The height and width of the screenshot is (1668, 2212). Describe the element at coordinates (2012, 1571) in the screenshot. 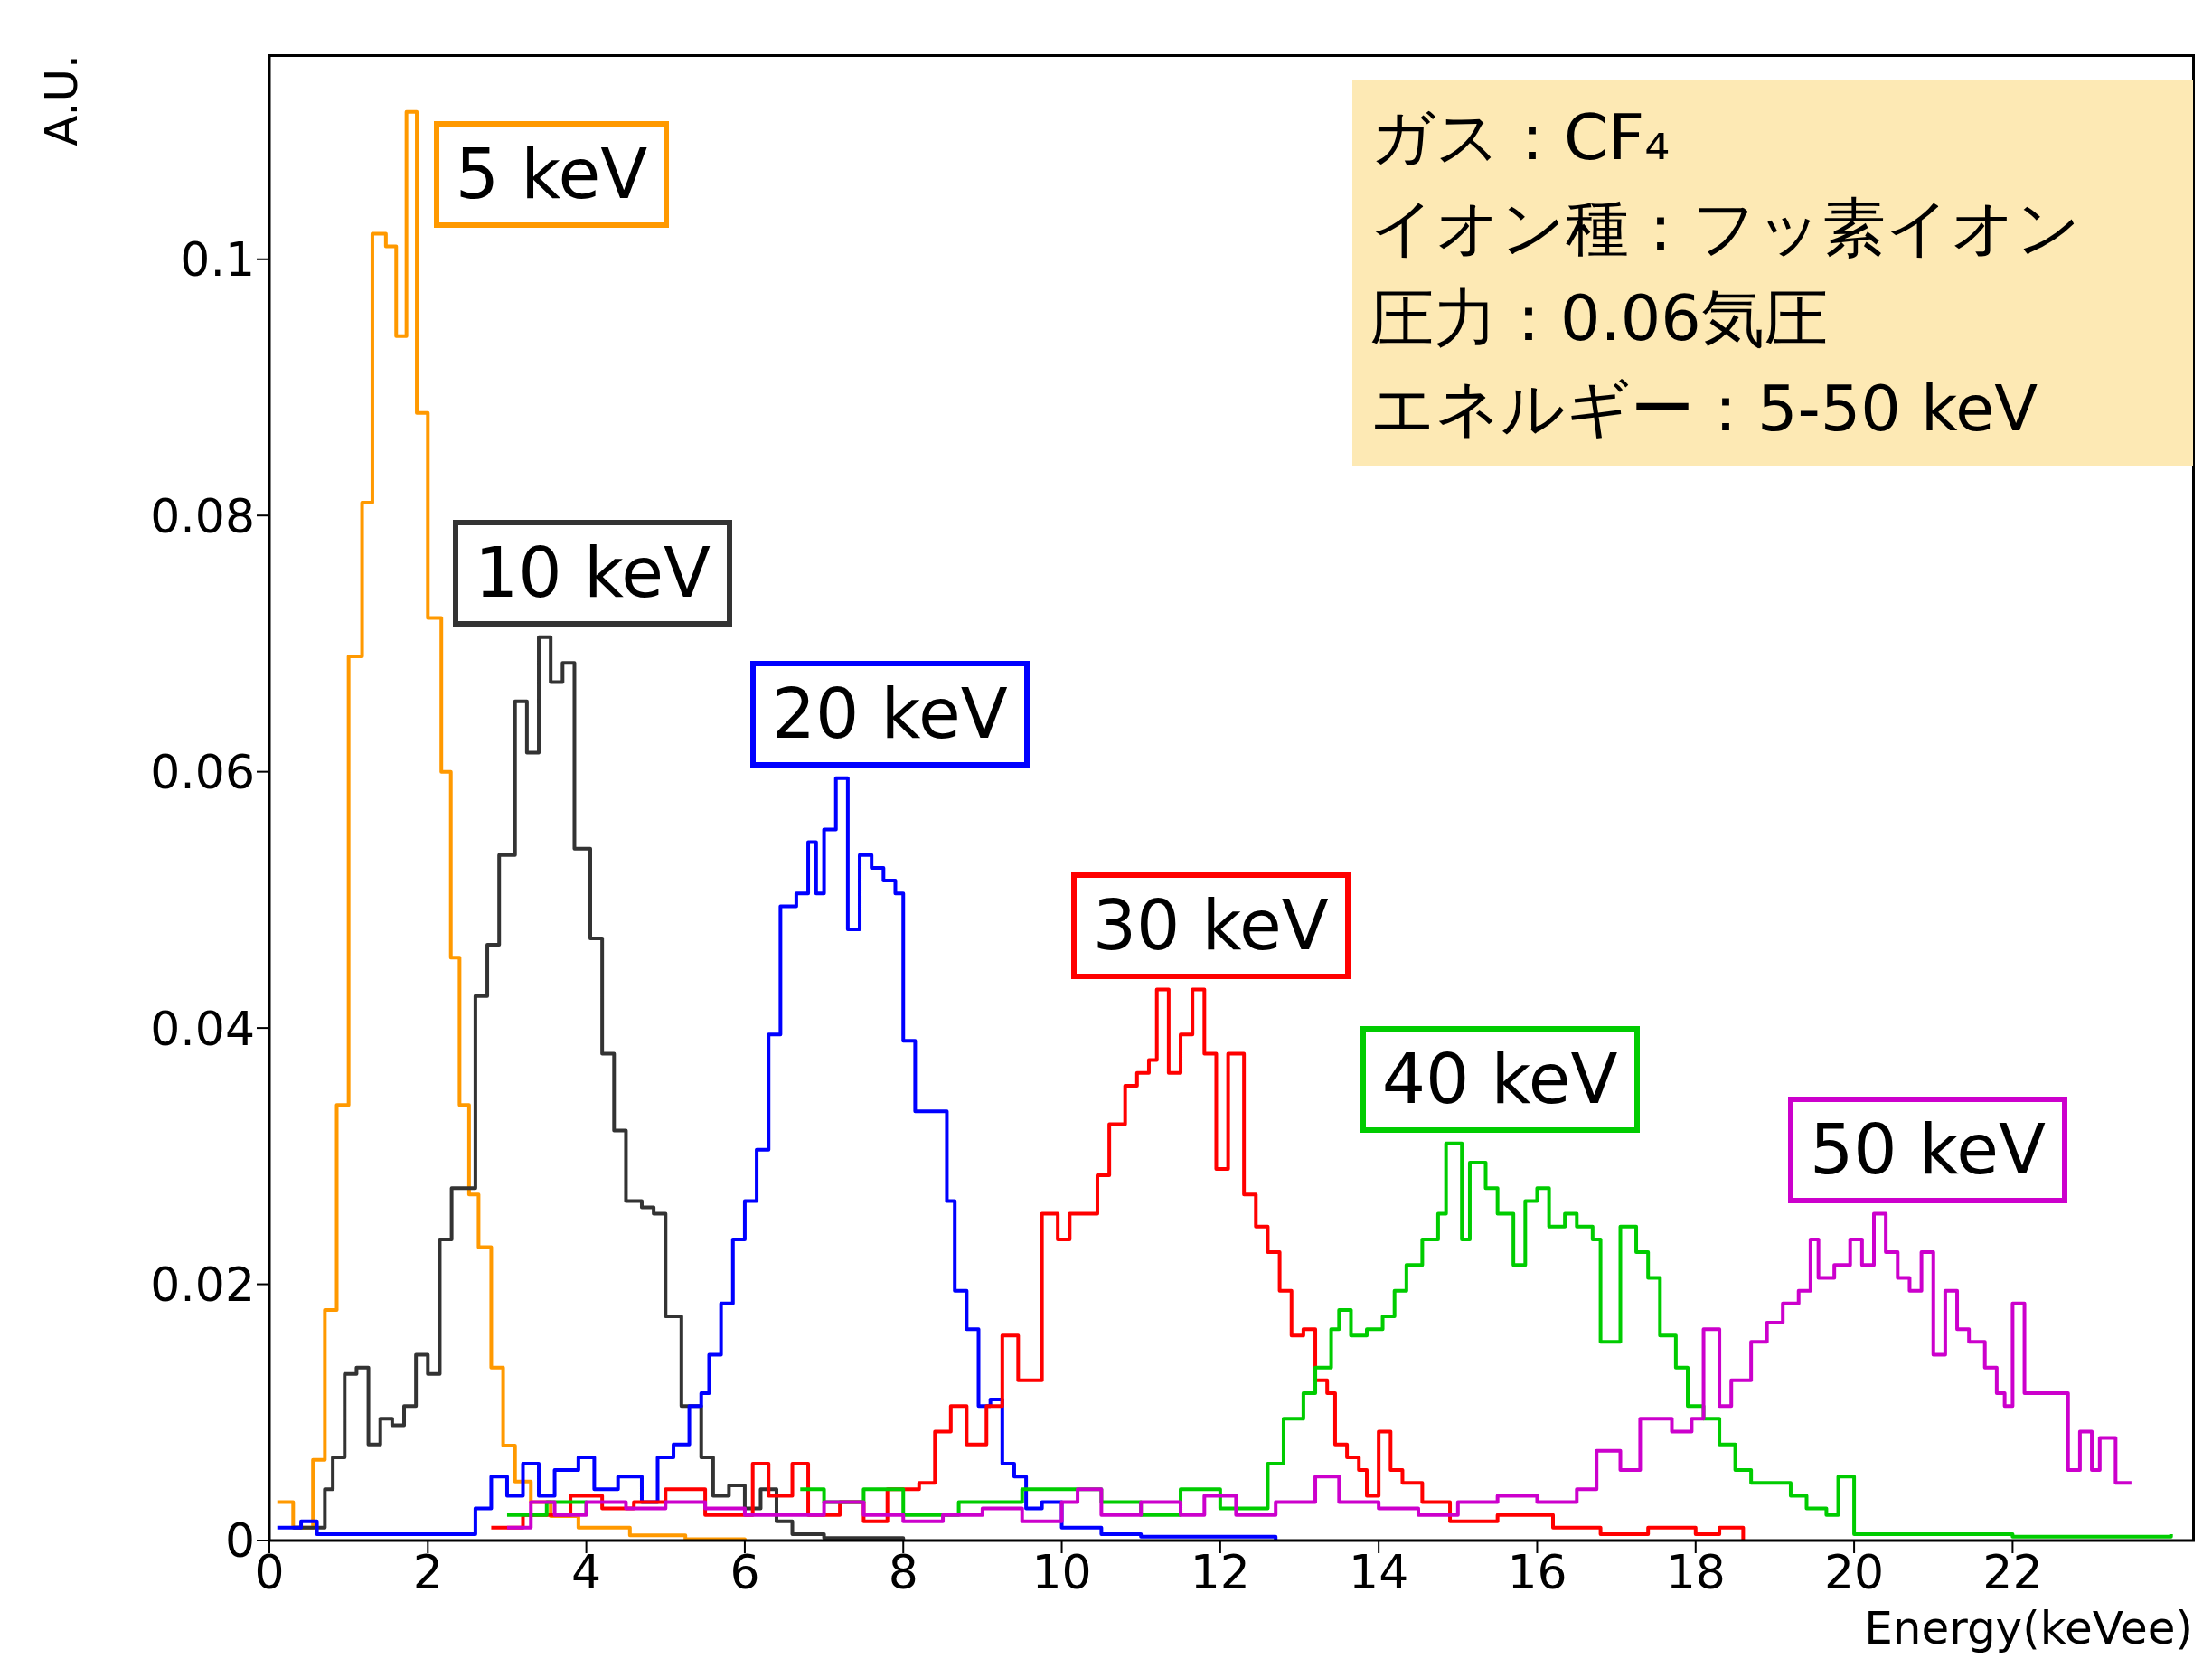

I see `x-tick-label: 22` at that location.